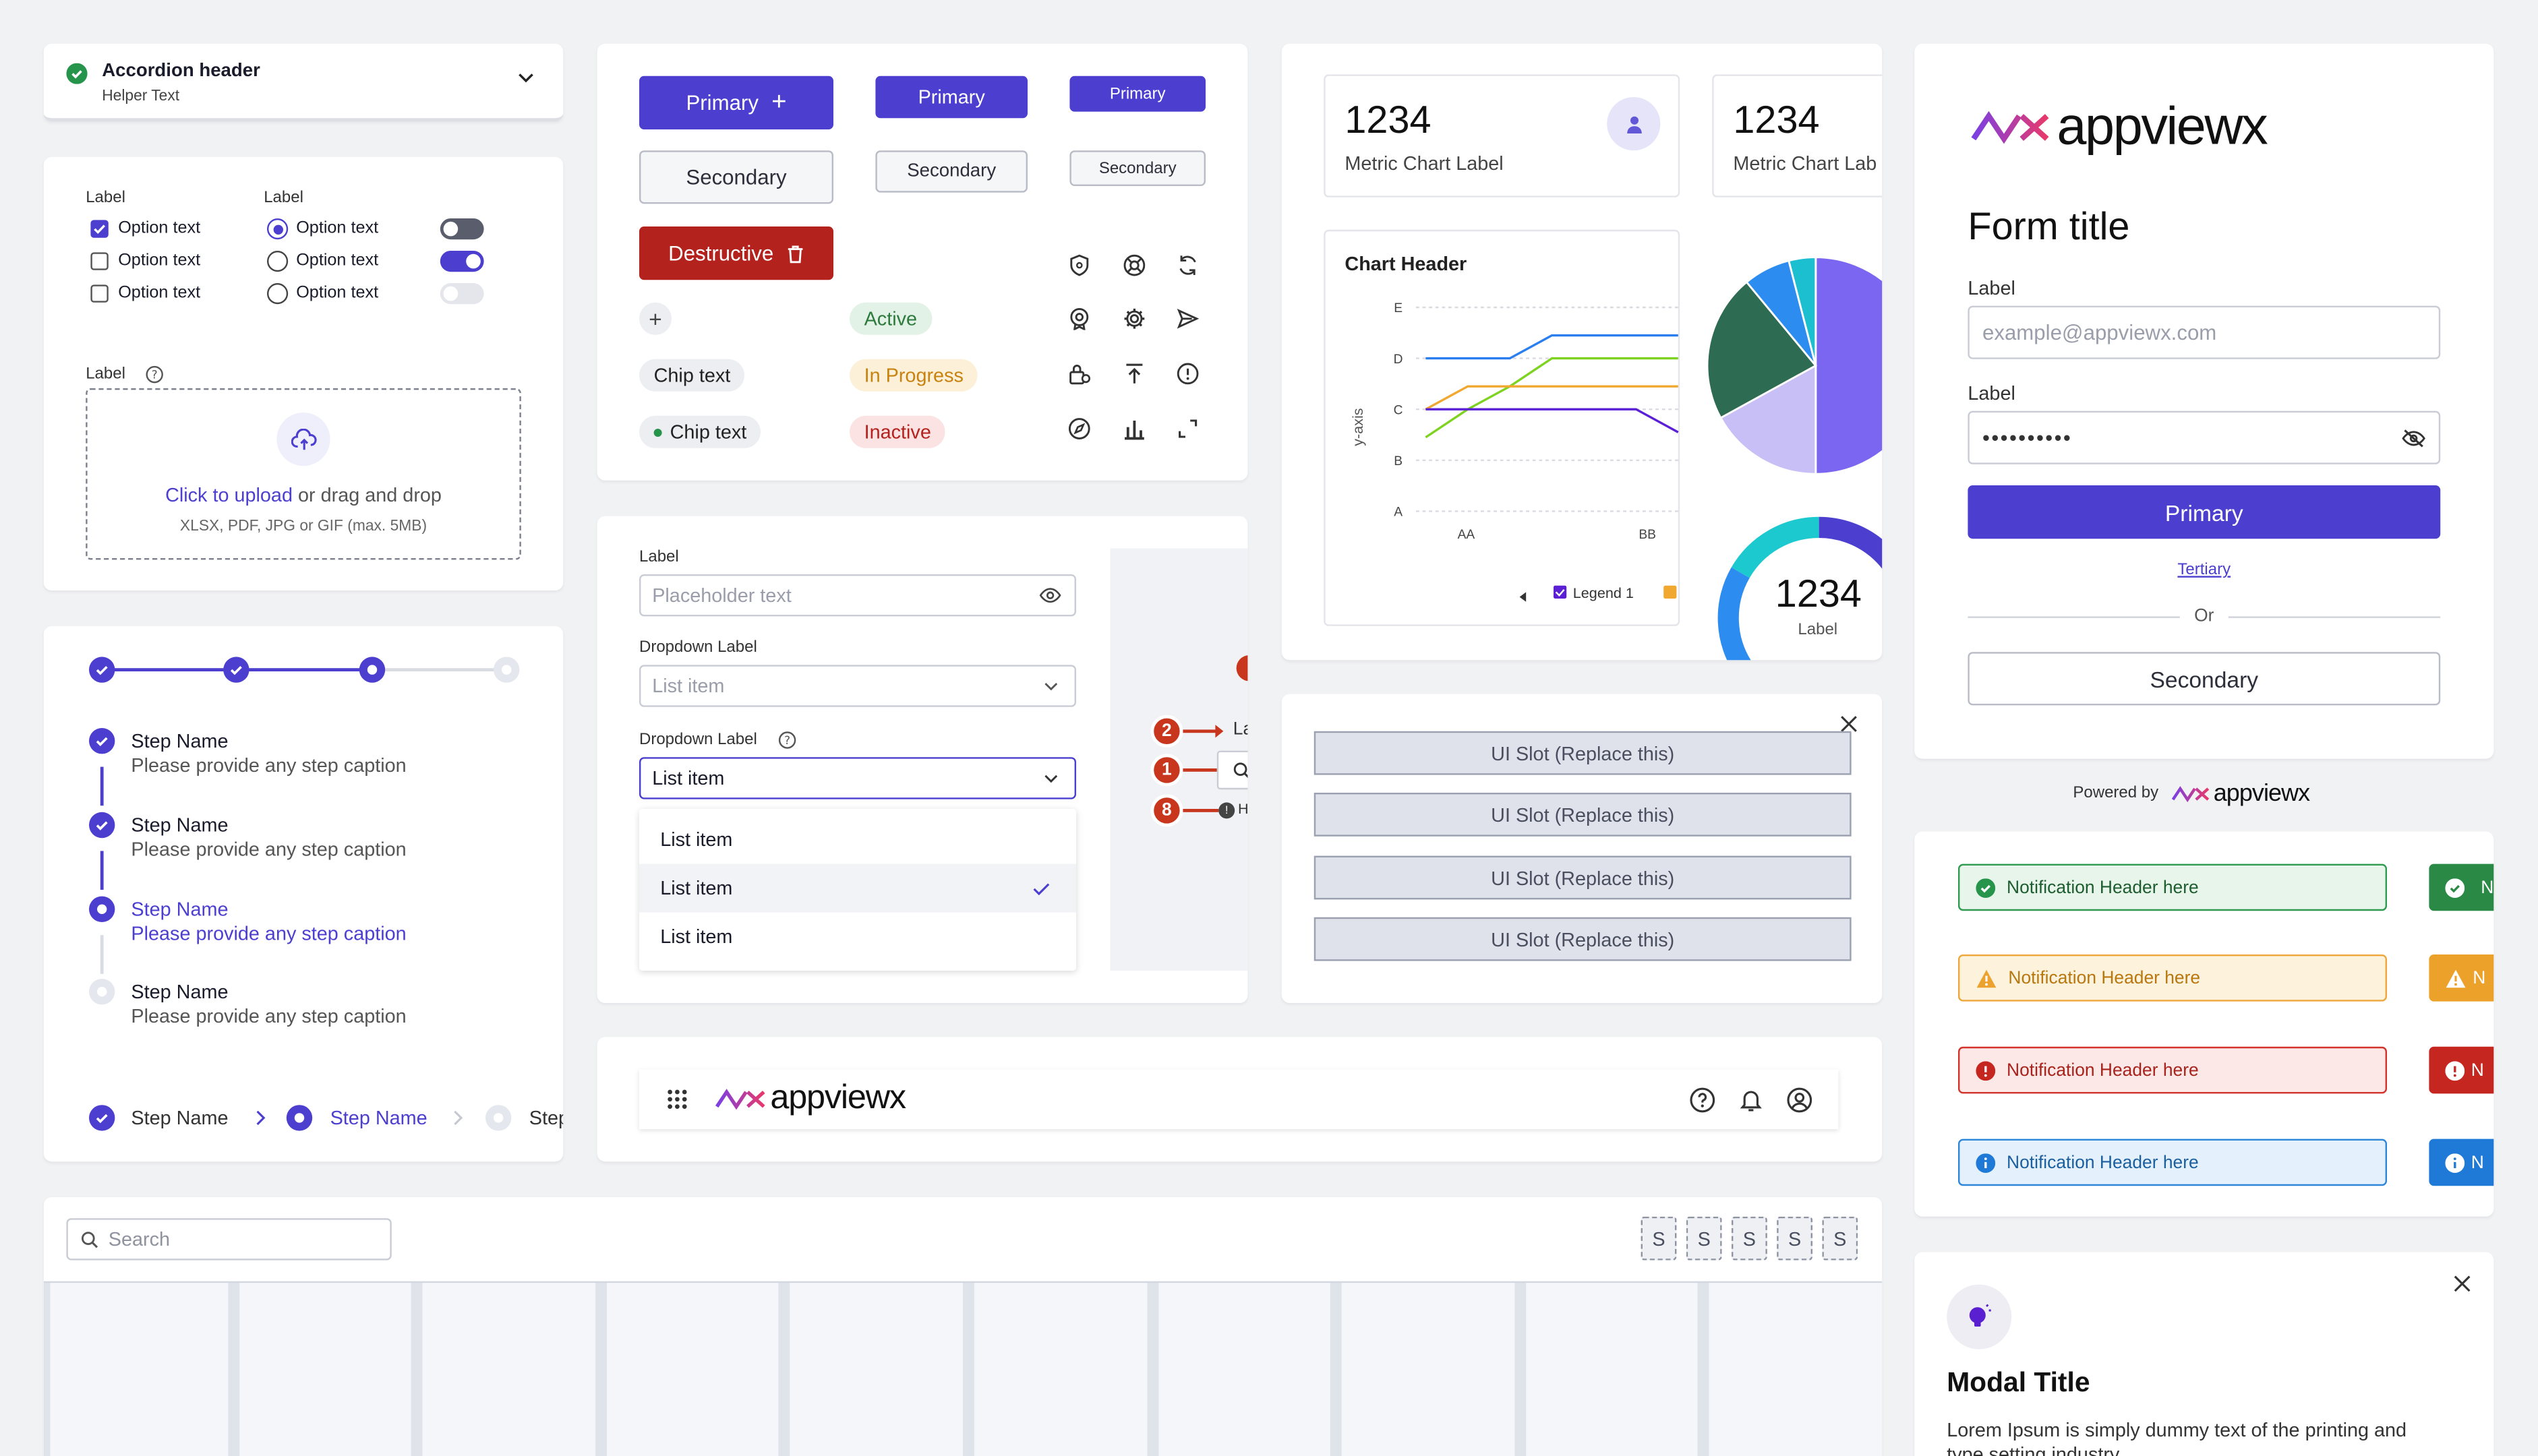  I want to click on horizontal-step-current, so click(372, 670).